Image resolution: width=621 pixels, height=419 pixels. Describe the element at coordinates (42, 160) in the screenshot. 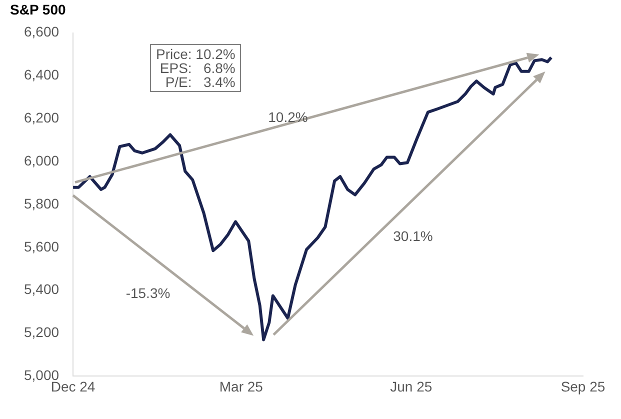

I see `y-tick-label: 6,000` at that location.